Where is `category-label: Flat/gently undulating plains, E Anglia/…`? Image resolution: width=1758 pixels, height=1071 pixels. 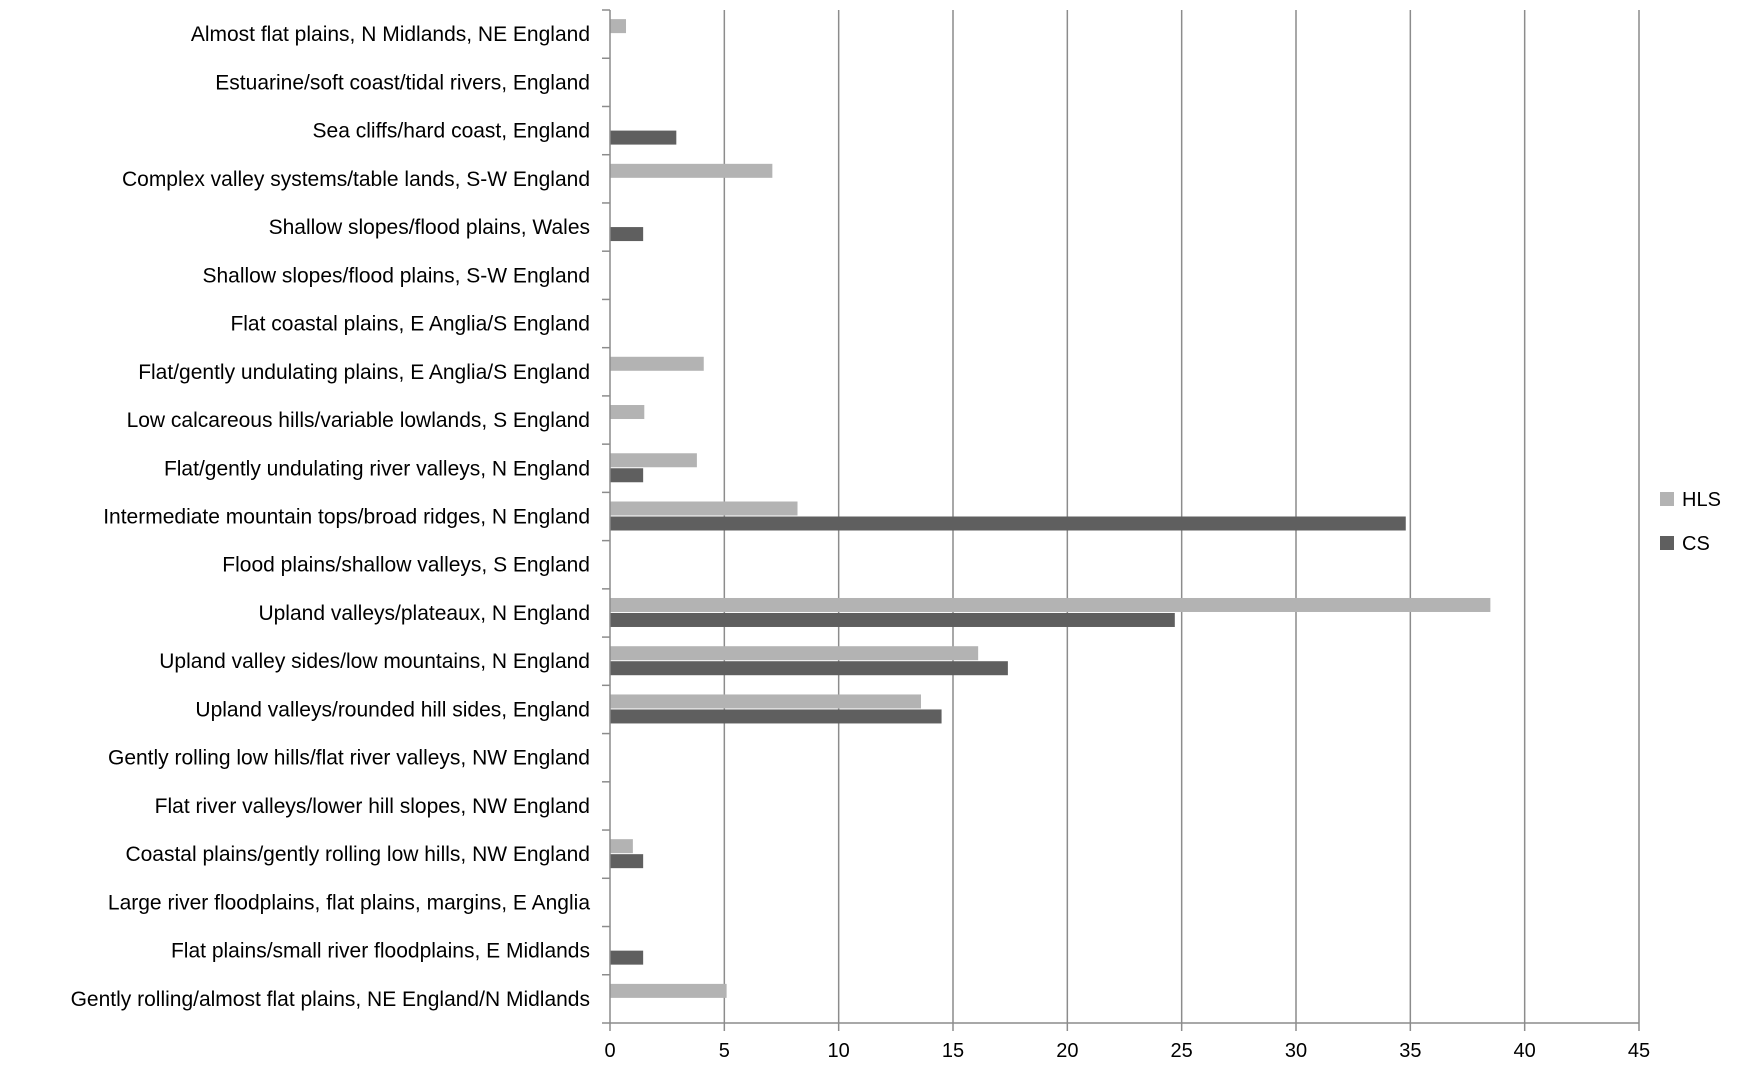 category-label: Flat/gently undulating plains, E Anglia/… is located at coordinates (364, 372).